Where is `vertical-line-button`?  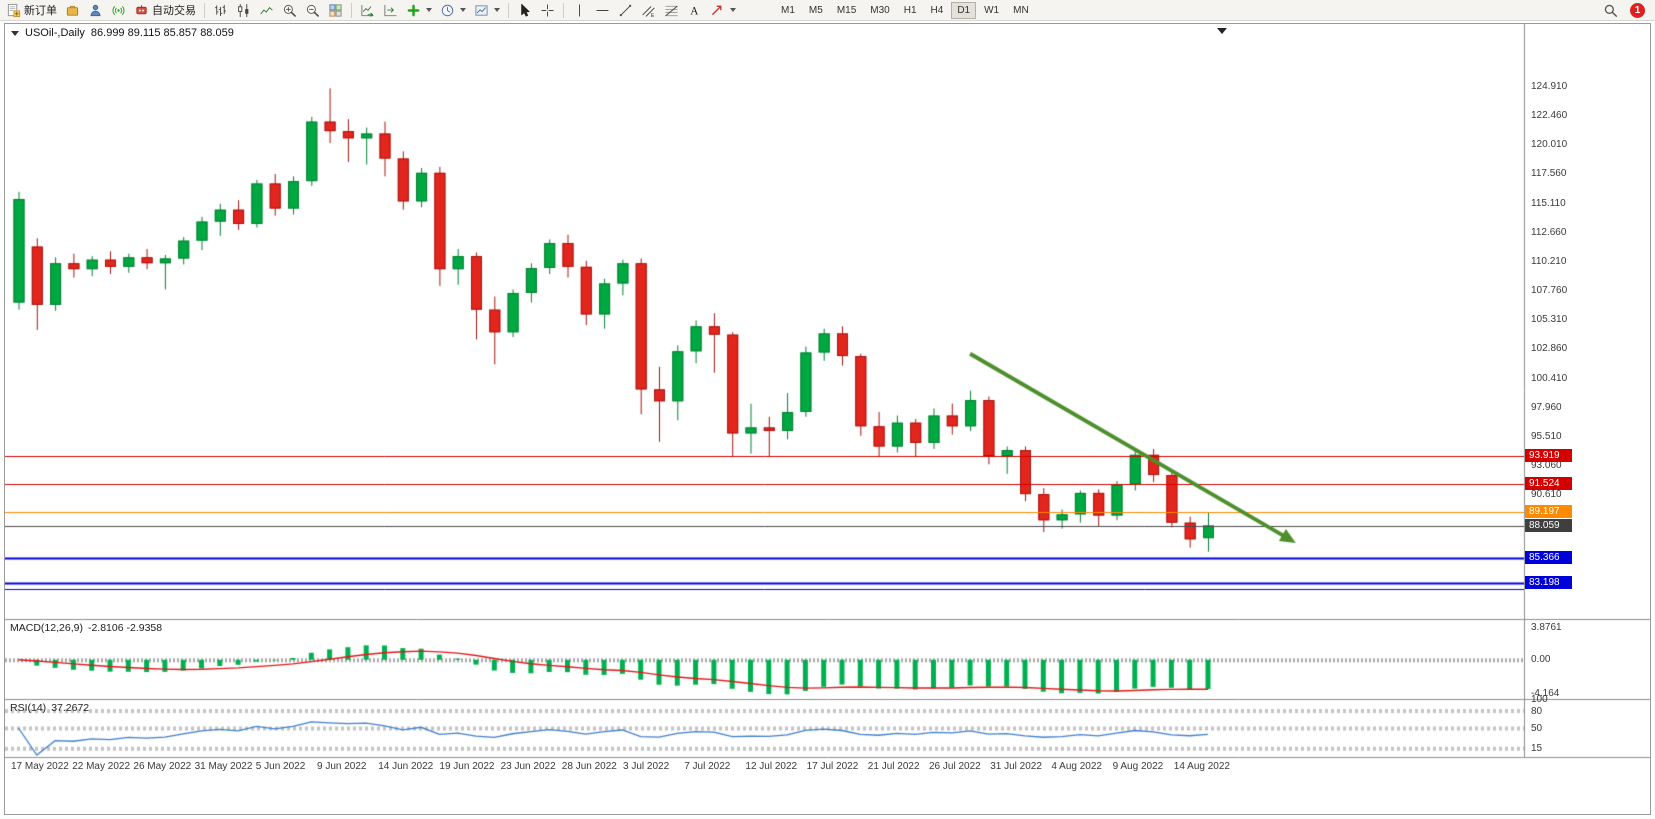 vertical-line-button is located at coordinates (579, 10).